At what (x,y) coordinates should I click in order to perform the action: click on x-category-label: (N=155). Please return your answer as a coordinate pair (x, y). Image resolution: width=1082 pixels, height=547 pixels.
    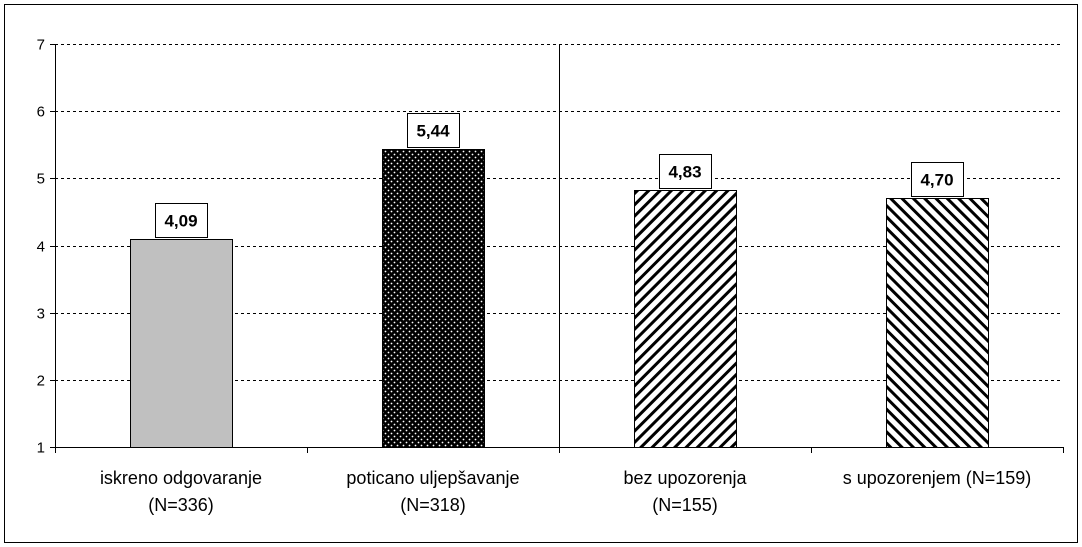
    Looking at the image, I should click on (685, 505).